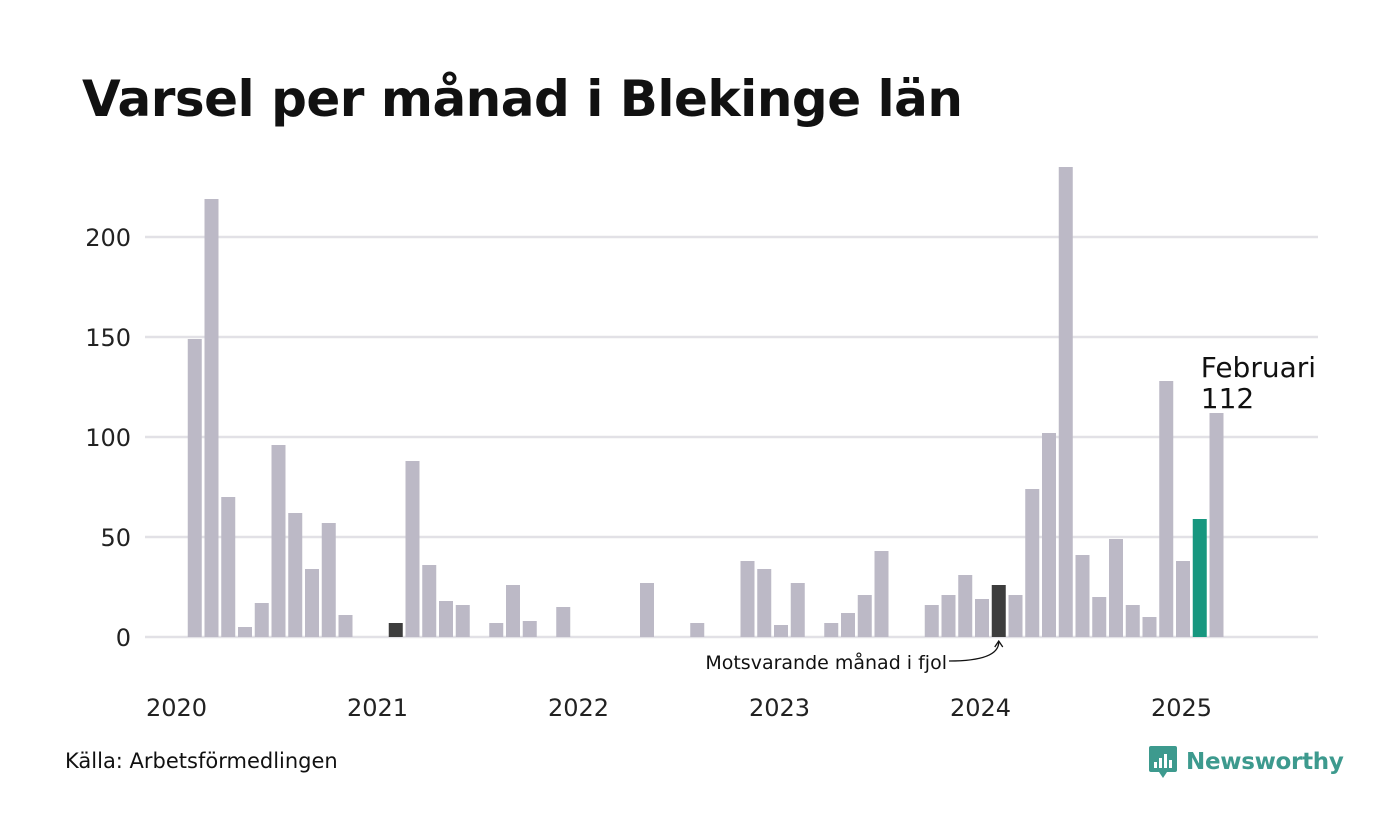 The image size is (1400, 840). Describe the element at coordinates (1181, 708) in the screenshot. I see `x-tick-label: 2025` at that location.